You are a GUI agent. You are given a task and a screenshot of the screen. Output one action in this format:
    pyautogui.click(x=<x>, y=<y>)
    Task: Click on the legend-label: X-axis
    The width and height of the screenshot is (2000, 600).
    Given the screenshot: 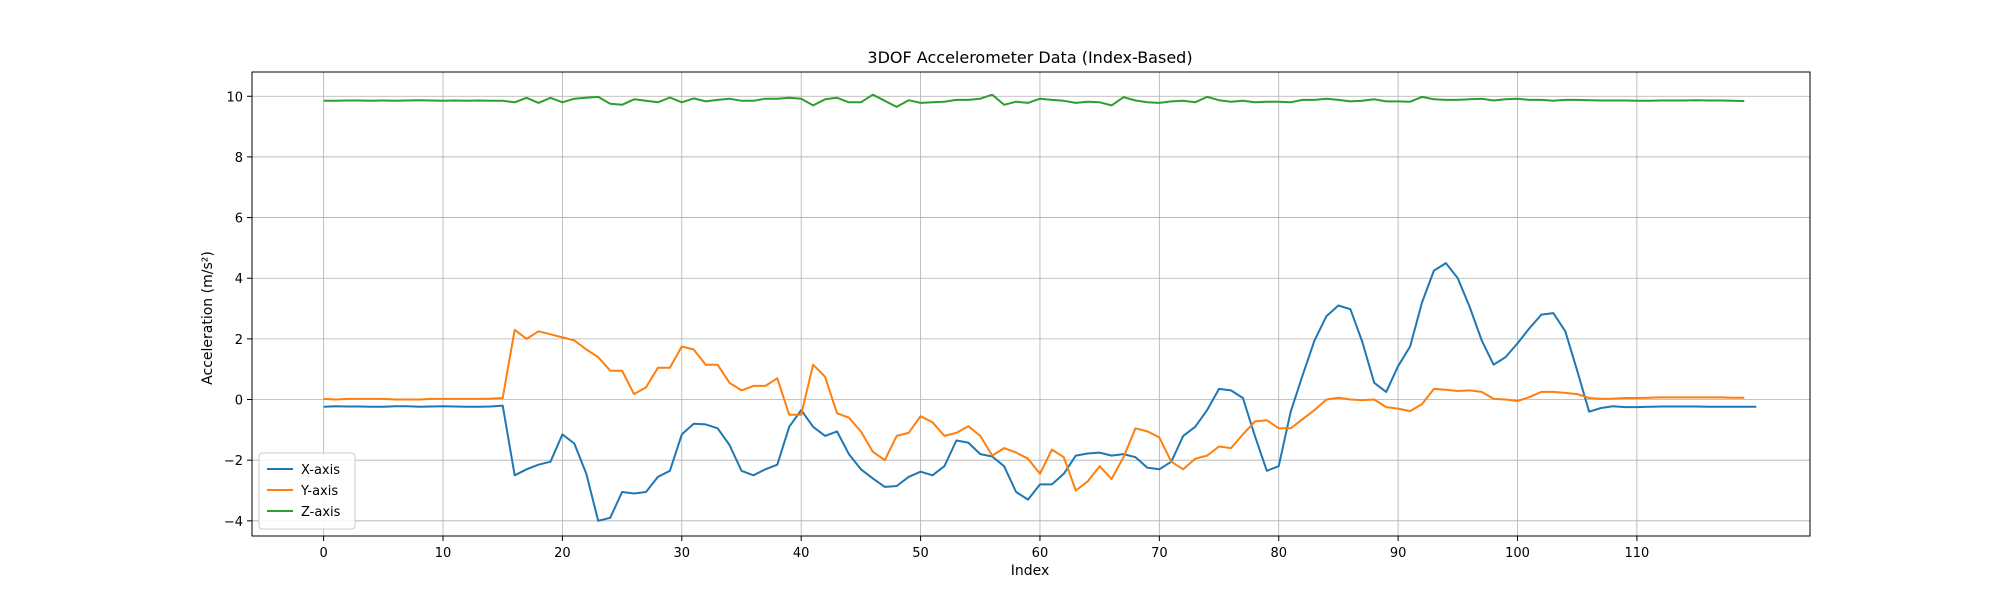 What is the action you would take?
    pyautogui.click(x=320, y=470)
    